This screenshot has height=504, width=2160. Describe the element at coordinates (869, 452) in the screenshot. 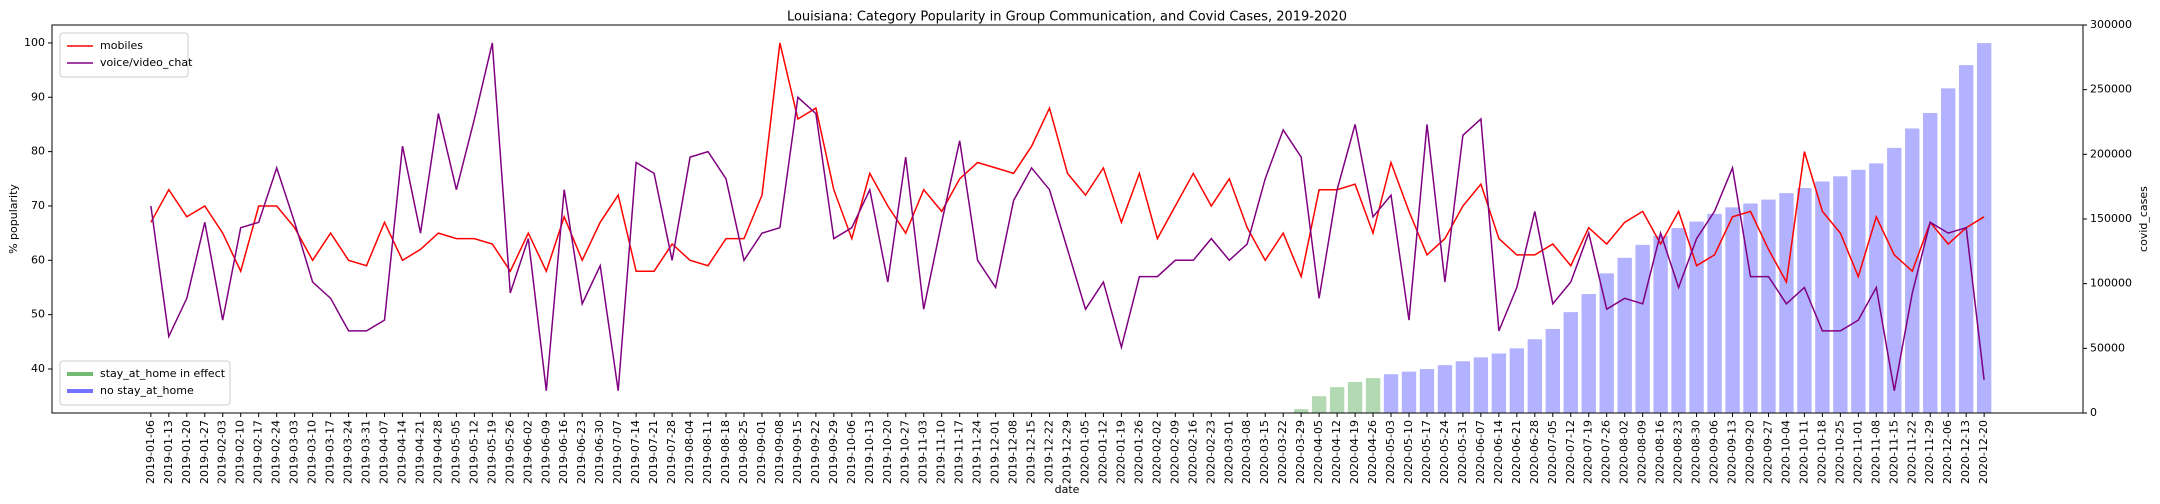

I see `x-tick-label: 2019-10-13` at that location.